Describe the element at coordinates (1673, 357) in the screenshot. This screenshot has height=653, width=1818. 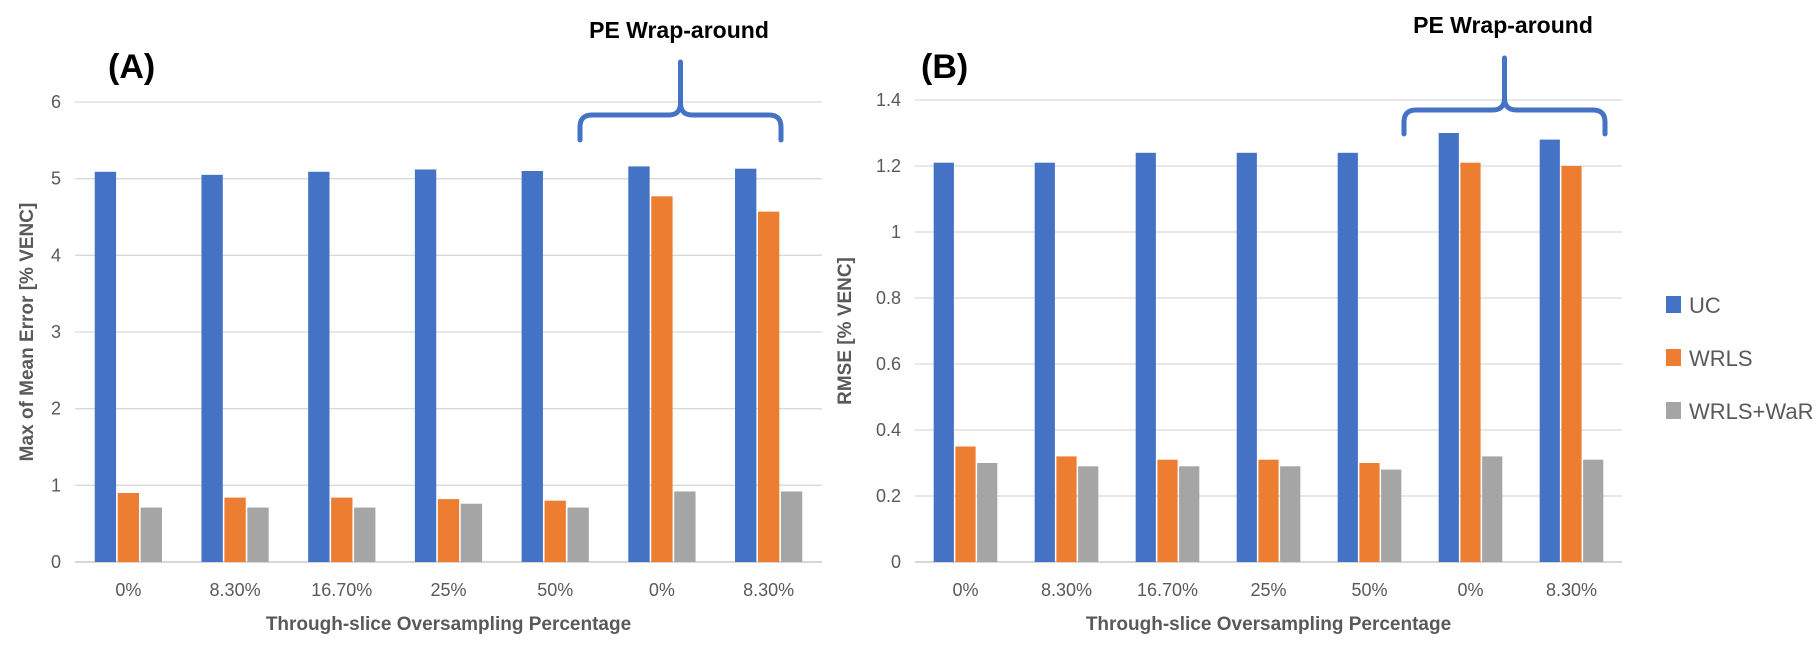
I see `legend-swatch-wrls` at that location.